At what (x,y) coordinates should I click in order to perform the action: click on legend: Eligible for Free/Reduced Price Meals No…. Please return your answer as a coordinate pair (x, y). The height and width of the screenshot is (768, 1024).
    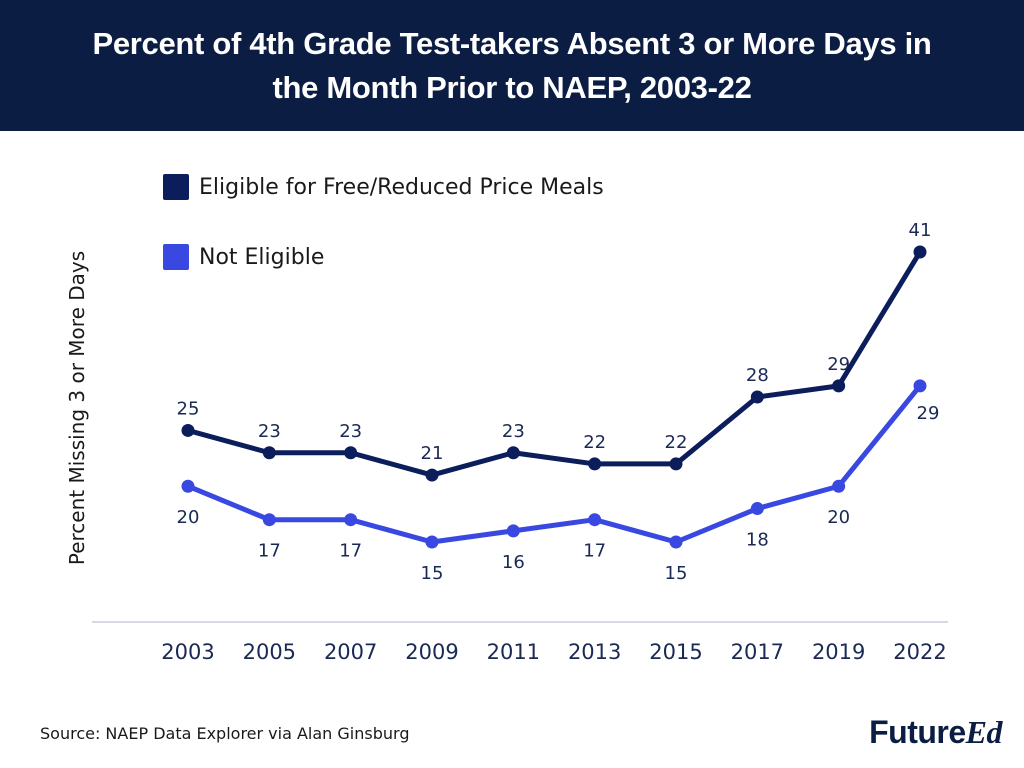
    Looking at the image, I should click on (383, 222).